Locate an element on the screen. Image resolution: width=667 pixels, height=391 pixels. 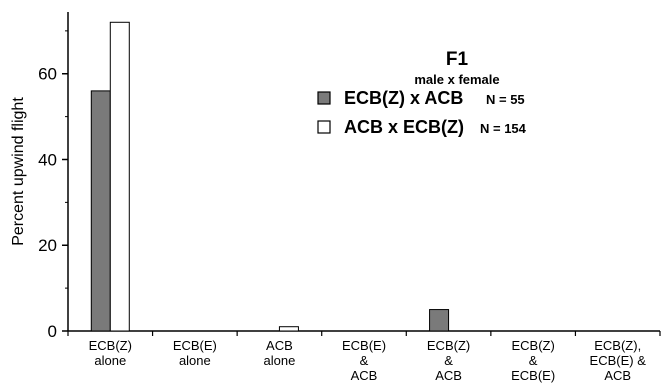
x-category-label: ECB(Z) & ACB is located at coordinates (448, 360).